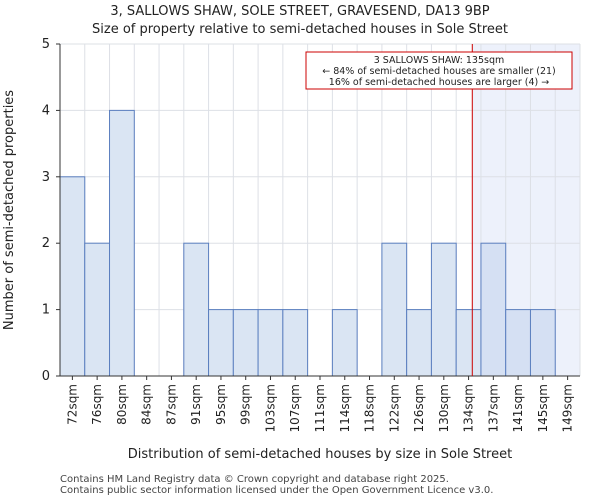  Describe the element at coordinates (46, 243) in the screenshot. I see `y-tick-label: 2` at that location.